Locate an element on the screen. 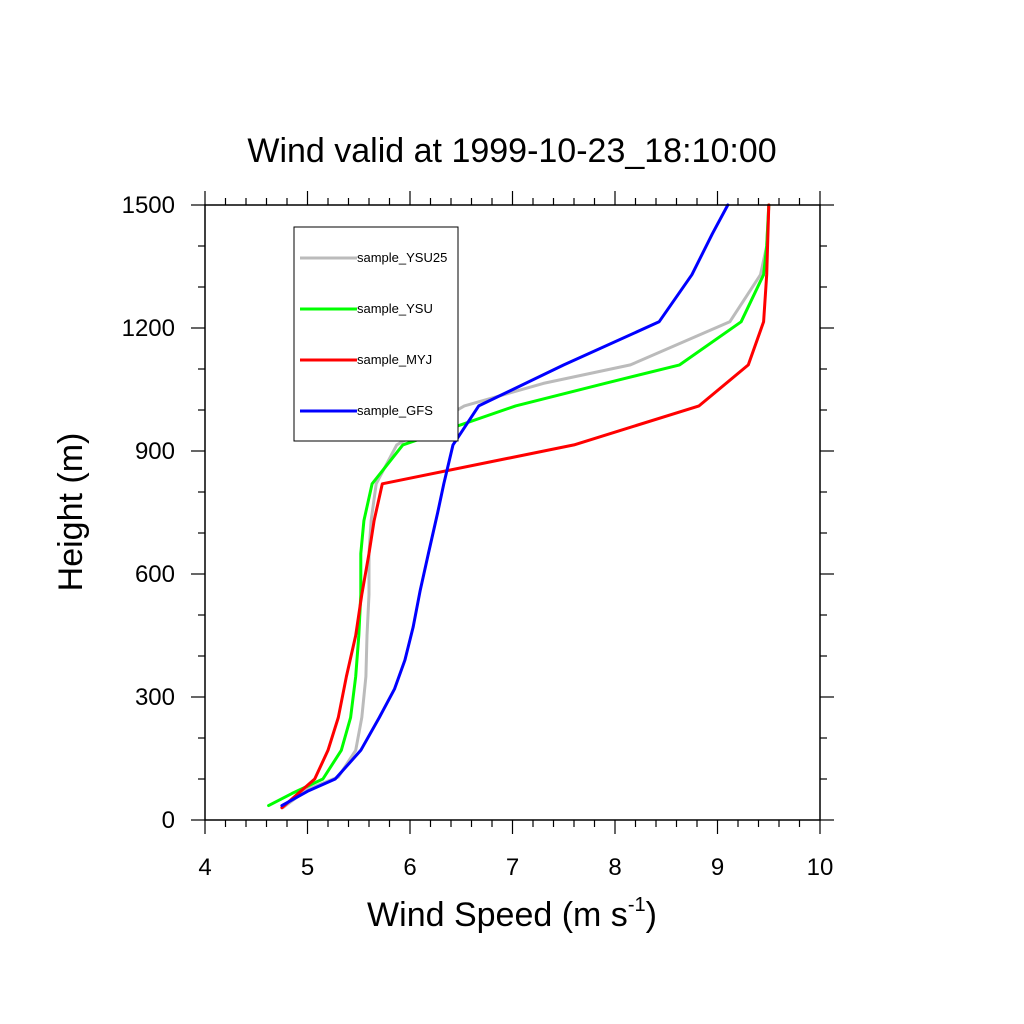  legend-label: sample_GFS is located at coordinates (395, 410).